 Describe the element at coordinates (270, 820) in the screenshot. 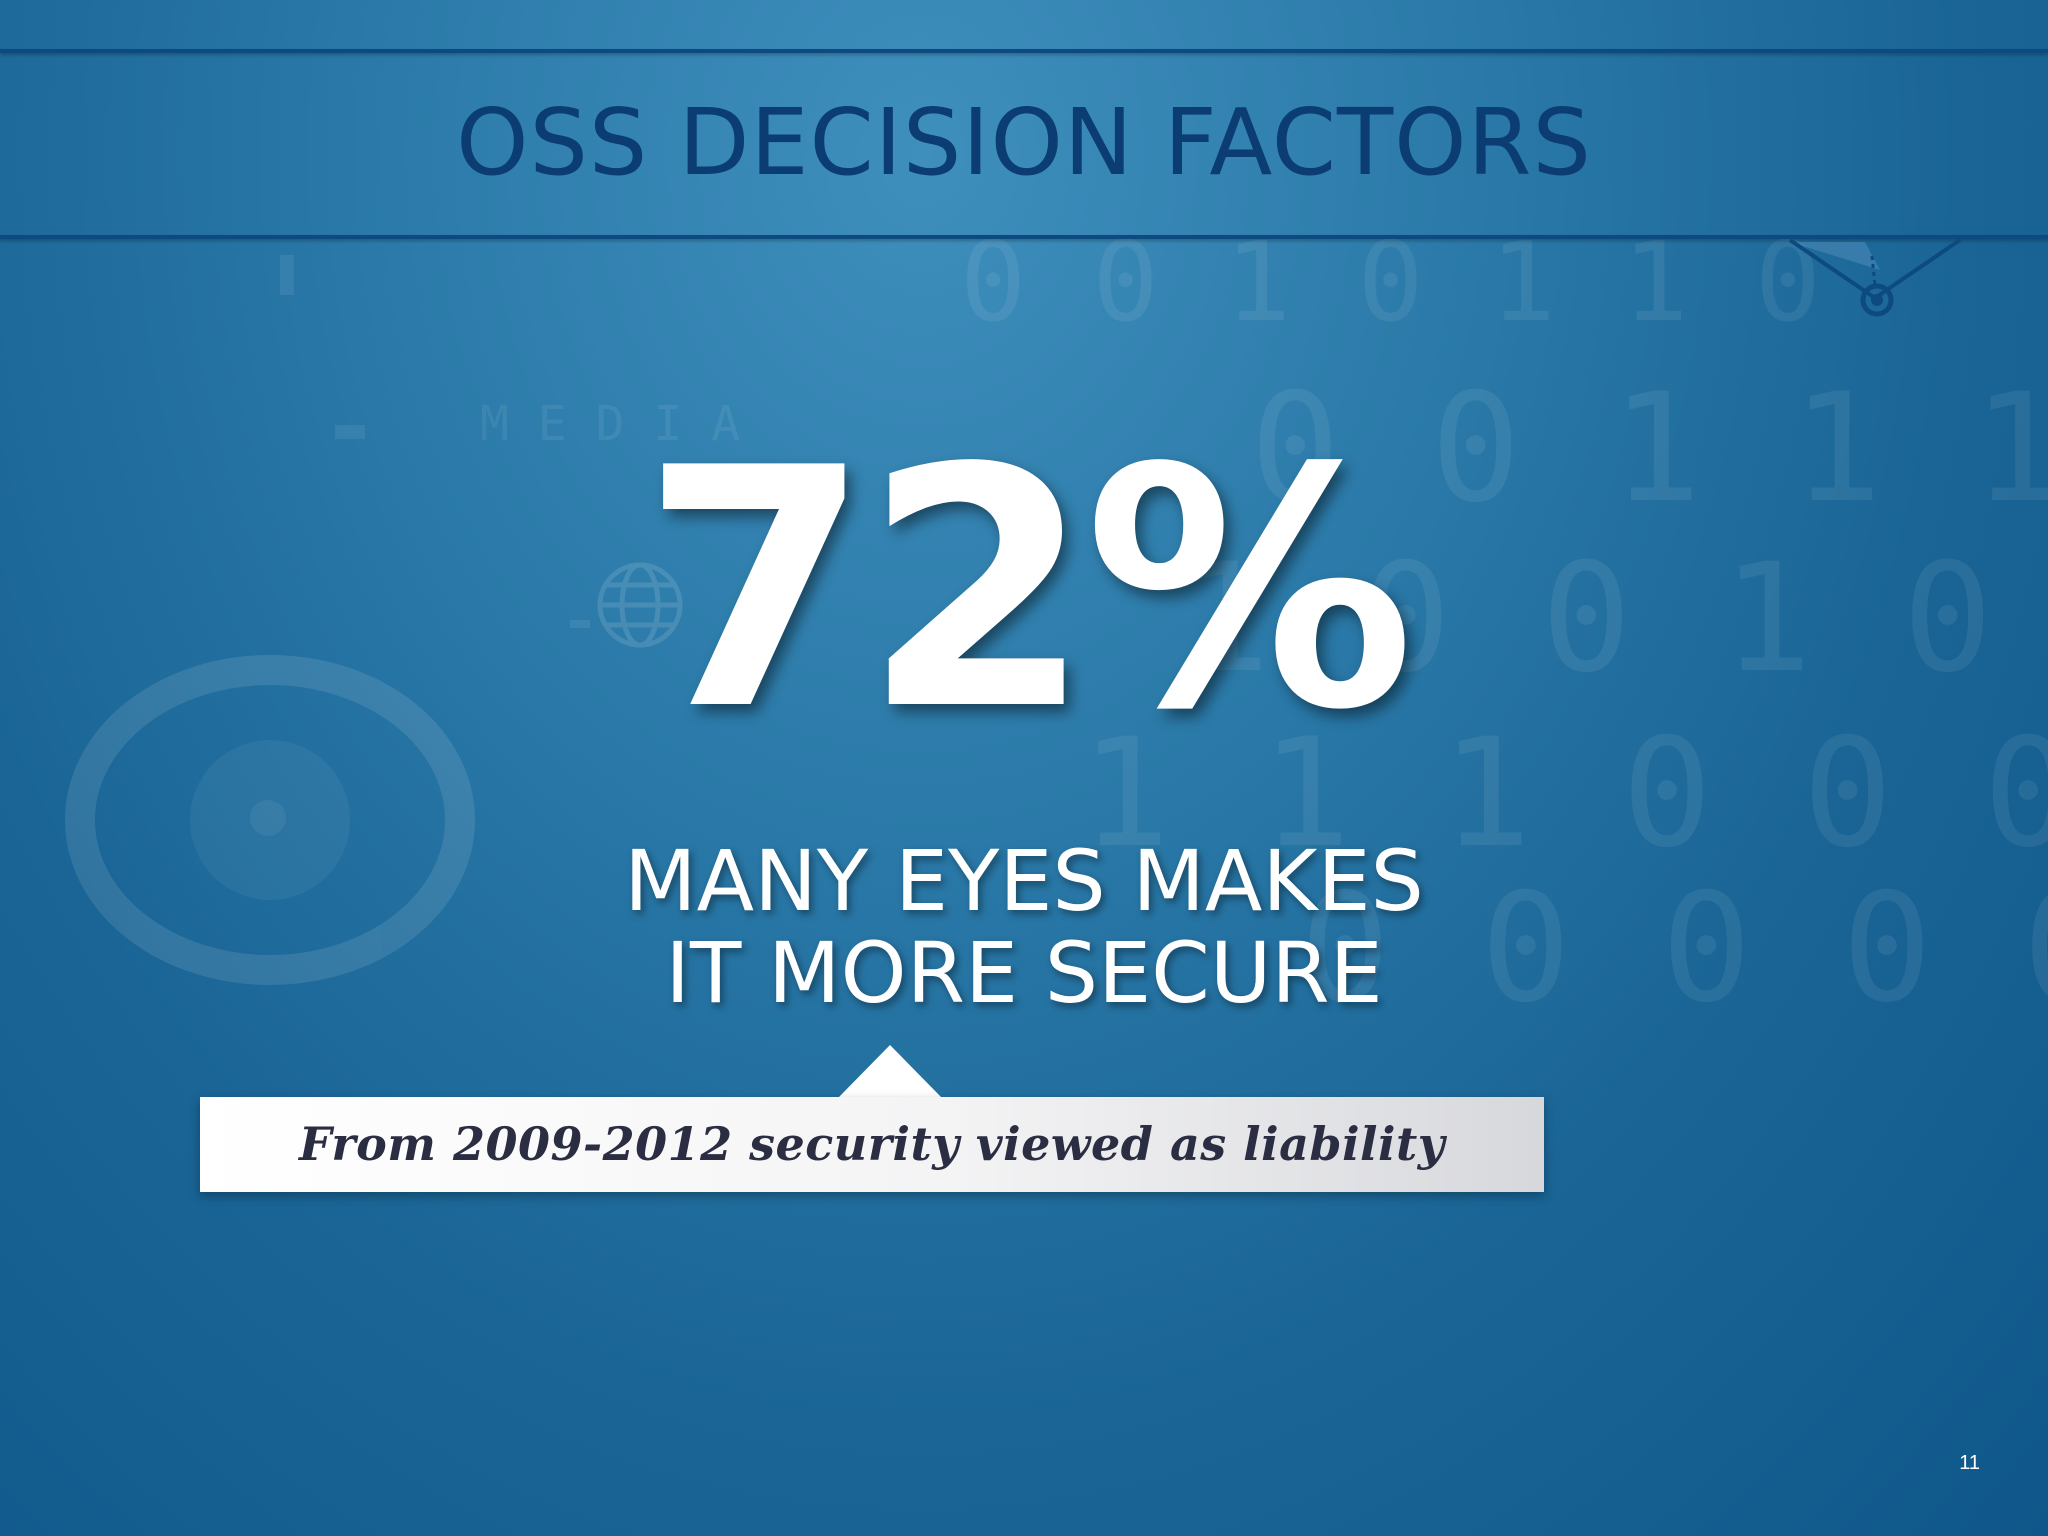

I see `eye-icon` at that location.